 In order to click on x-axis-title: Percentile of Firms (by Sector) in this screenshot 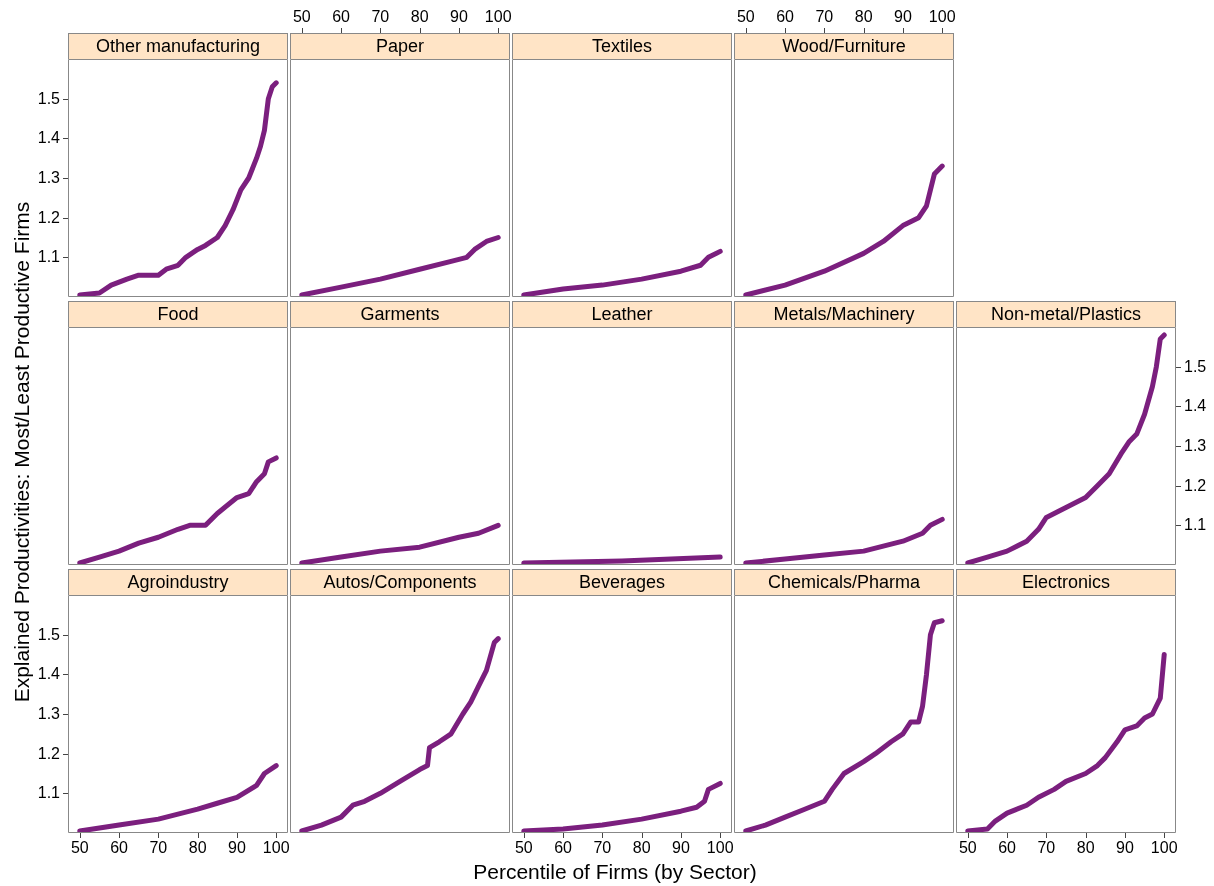, I will do `click(615, 872)`.